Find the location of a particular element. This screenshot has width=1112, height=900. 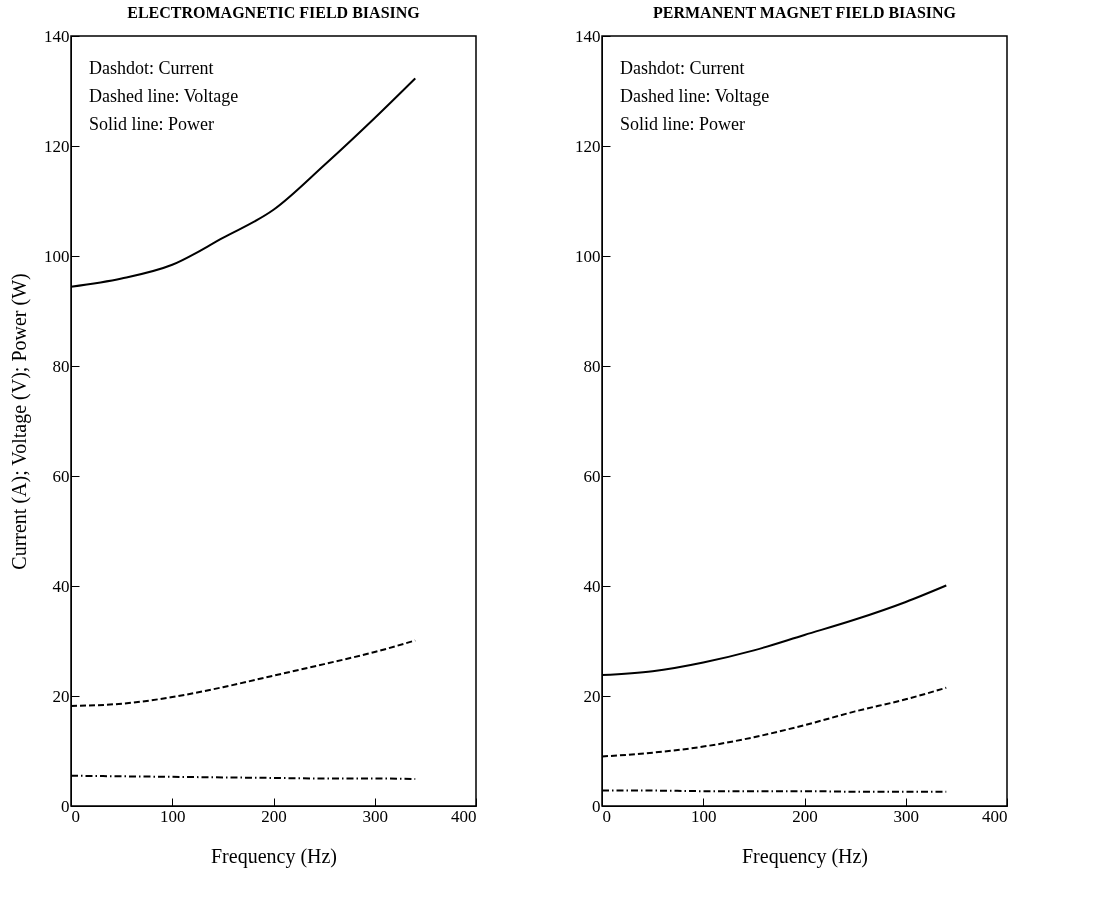

chart-title: ELECTROMAGNETIC FIELD BIASING is located at coordinates (274, 12).